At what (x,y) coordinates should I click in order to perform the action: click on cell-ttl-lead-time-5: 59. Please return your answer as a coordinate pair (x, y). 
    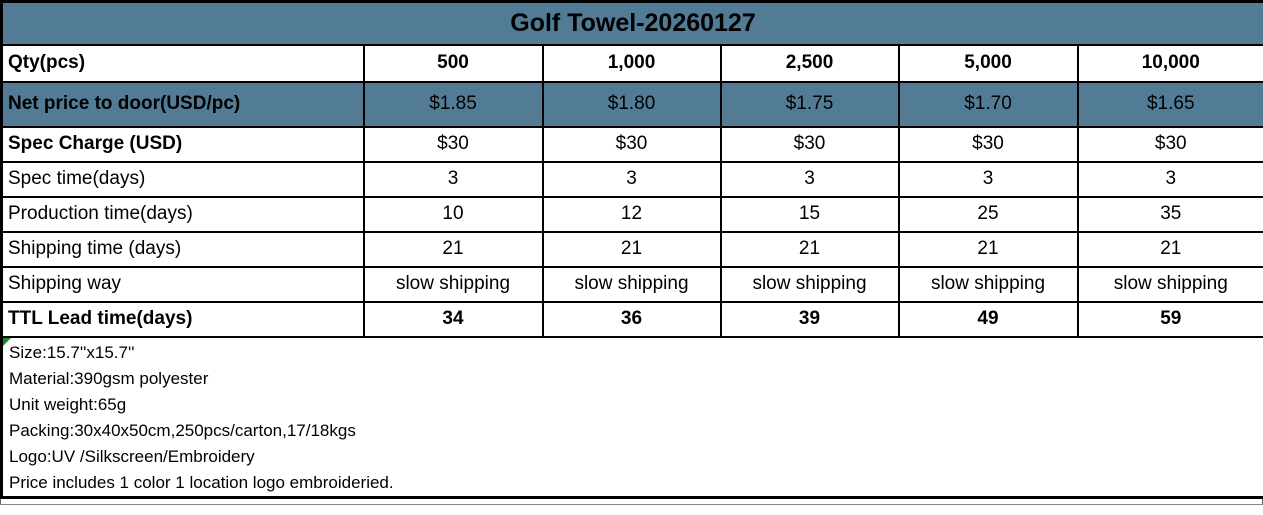
    Looking at the image, I should click on (1169, 319).